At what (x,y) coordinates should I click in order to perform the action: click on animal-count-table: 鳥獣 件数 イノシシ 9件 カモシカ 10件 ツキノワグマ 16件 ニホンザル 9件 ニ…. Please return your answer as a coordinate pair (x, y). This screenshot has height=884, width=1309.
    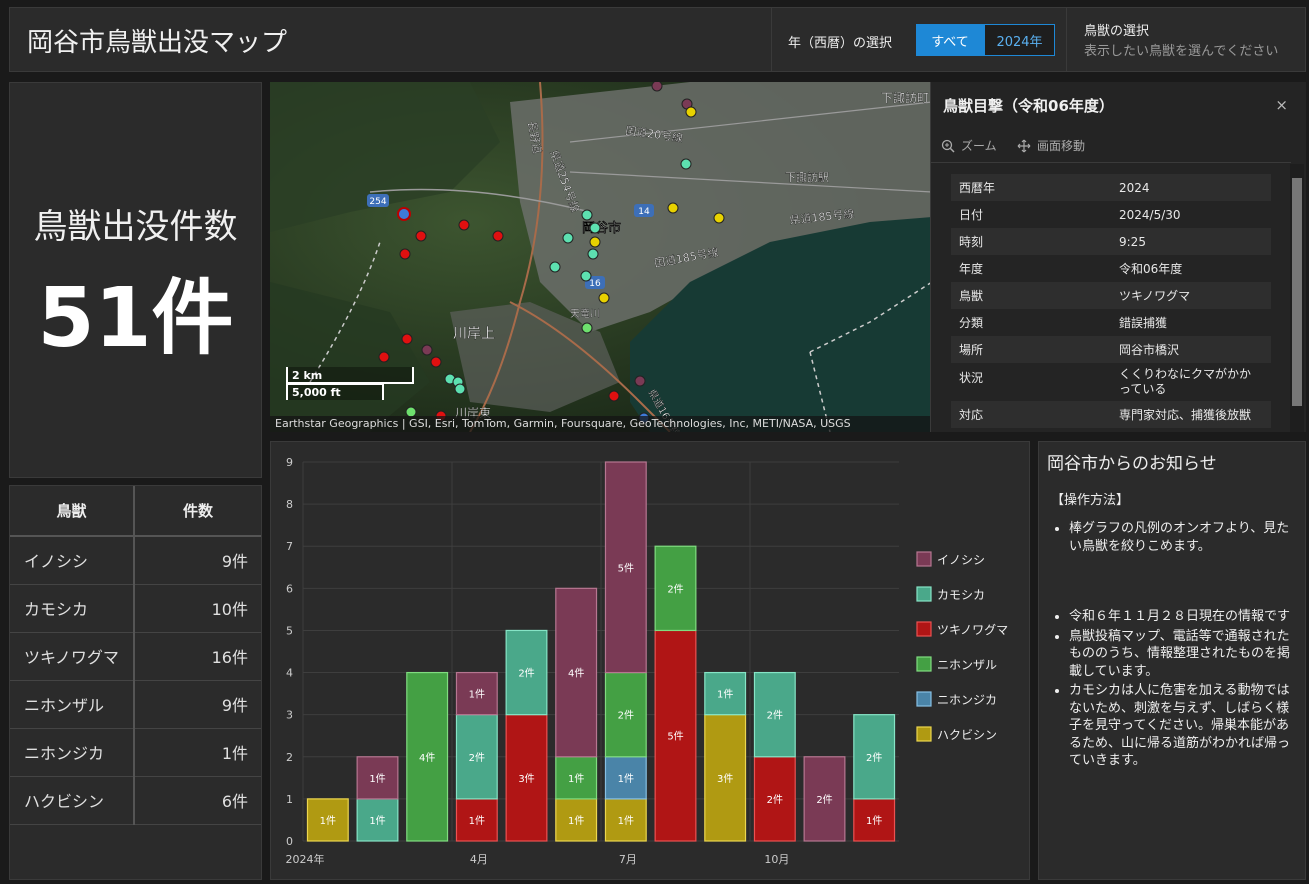
    Looking at the image, I should click on (135, 682).